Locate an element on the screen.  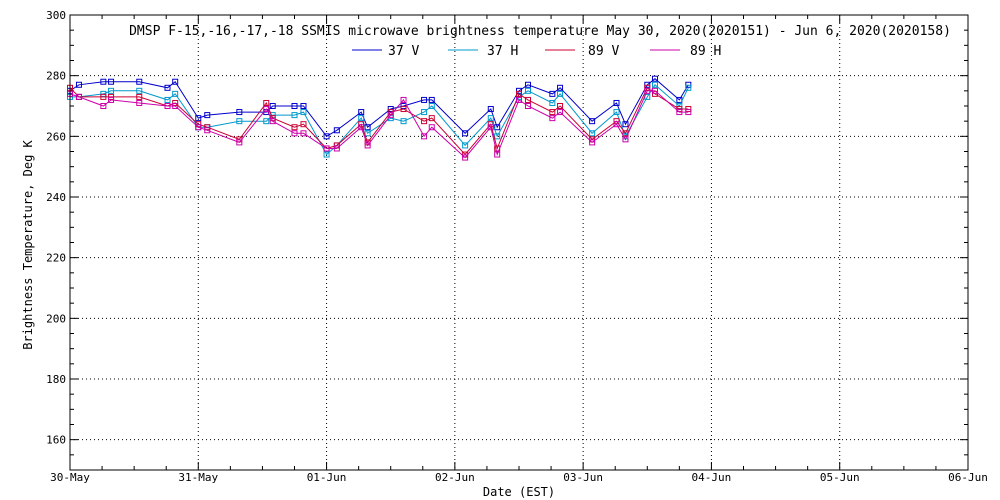
series-37-h is located at coordinates (379, 119).